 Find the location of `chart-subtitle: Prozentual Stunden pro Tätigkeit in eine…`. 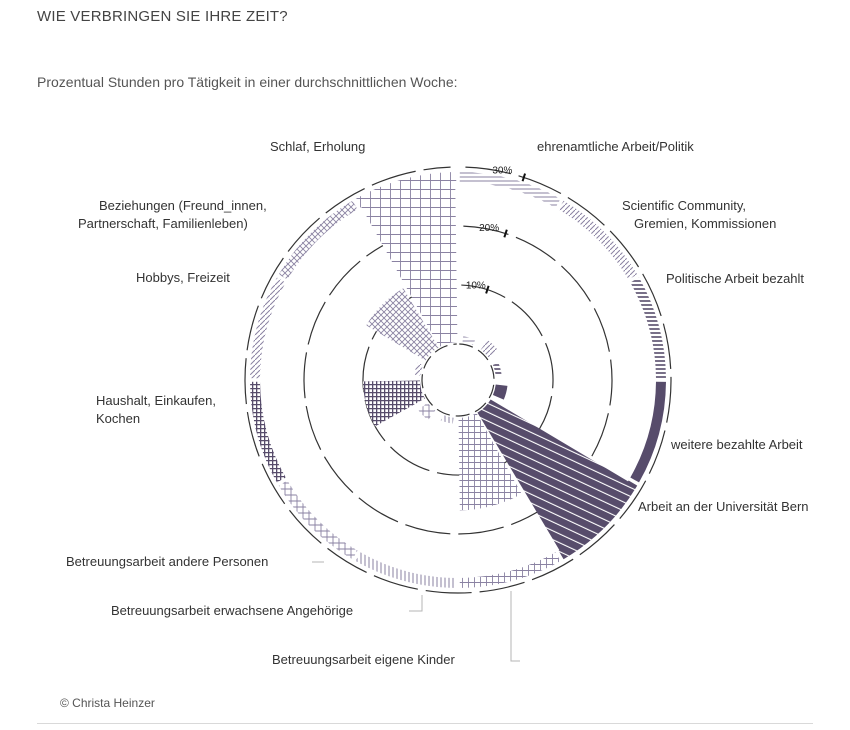

chart-subtitle: Prozentual Stunden pro Tätigkeit in eine… is located at coordinates (247, 82).